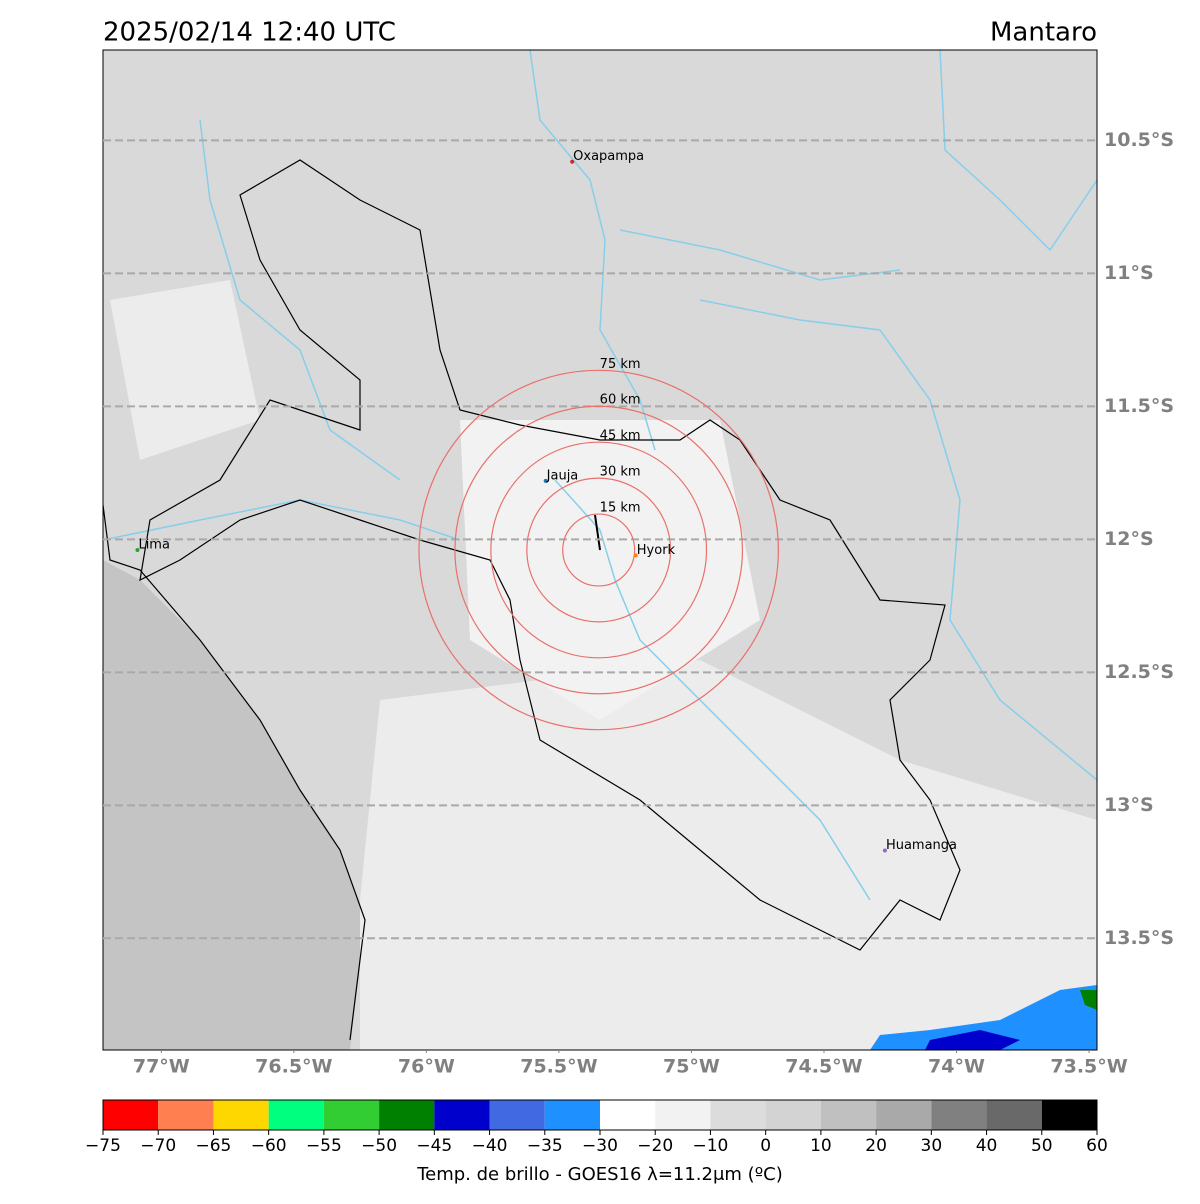 Image resolution: width=1200 pixels, height=1204 pixels. Describe the element at coordinates (921, 845) in the screenshot. I see `city-label: Huamanga` at that location.